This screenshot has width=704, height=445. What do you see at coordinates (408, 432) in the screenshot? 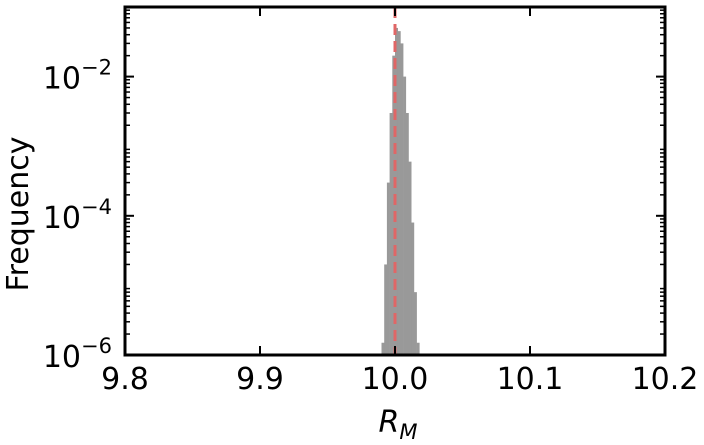
I see `x-axis-label-subscript: M` at bounding box center [408, 432].